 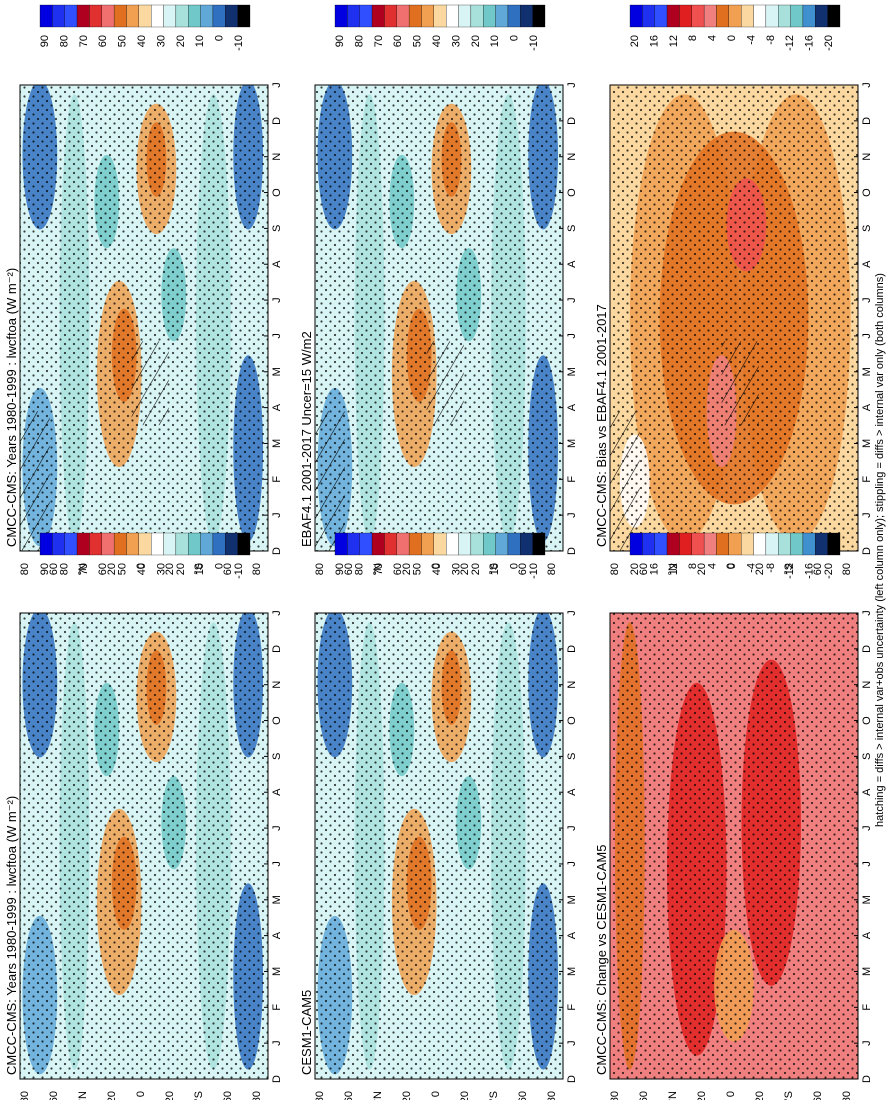 What do you see at coordinates (142, 41) in the screenshot?
I see `colorbar-label: 40` at bounding box center [142, 41].